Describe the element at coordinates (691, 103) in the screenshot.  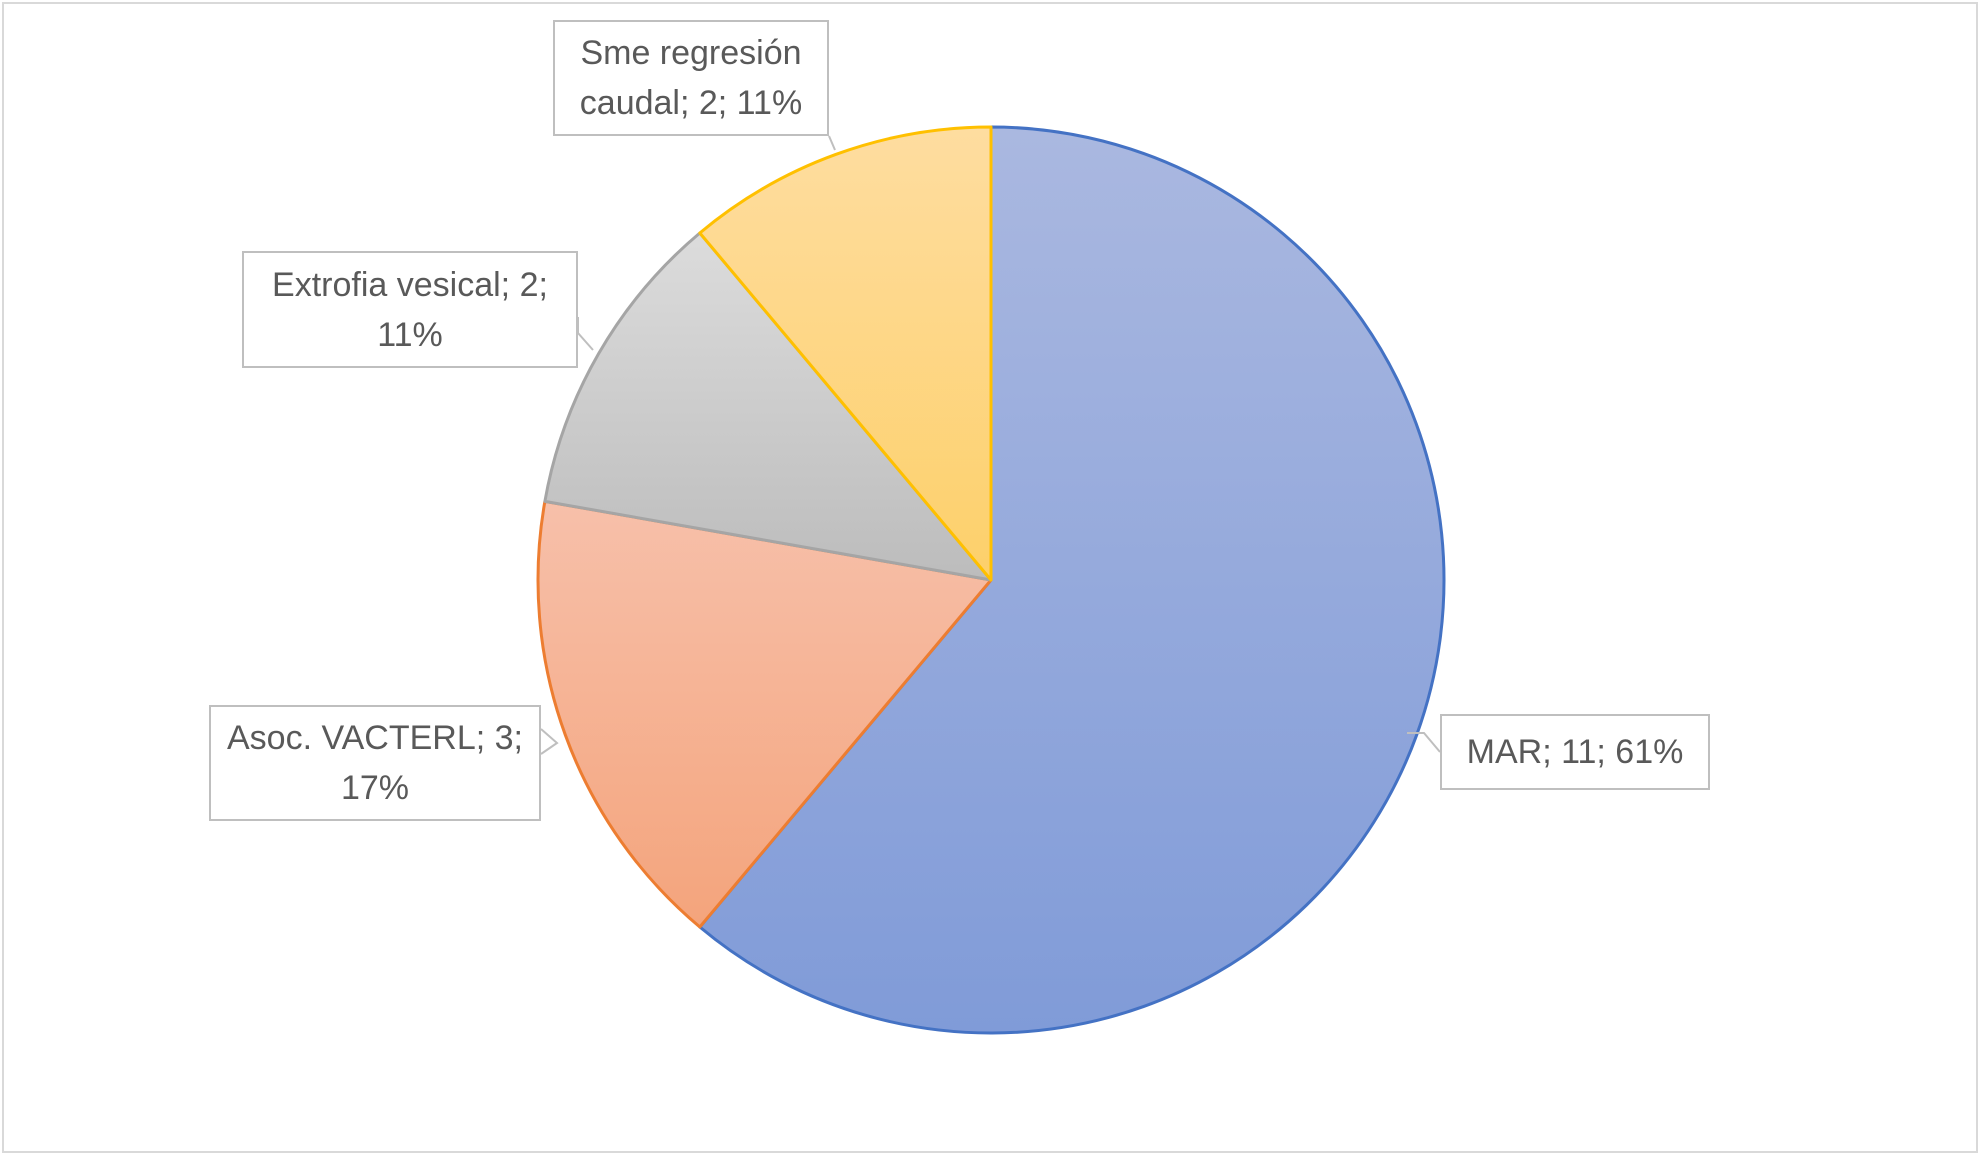
I see `data-label-sme-line2: caudal; 2; 11%` at that location.